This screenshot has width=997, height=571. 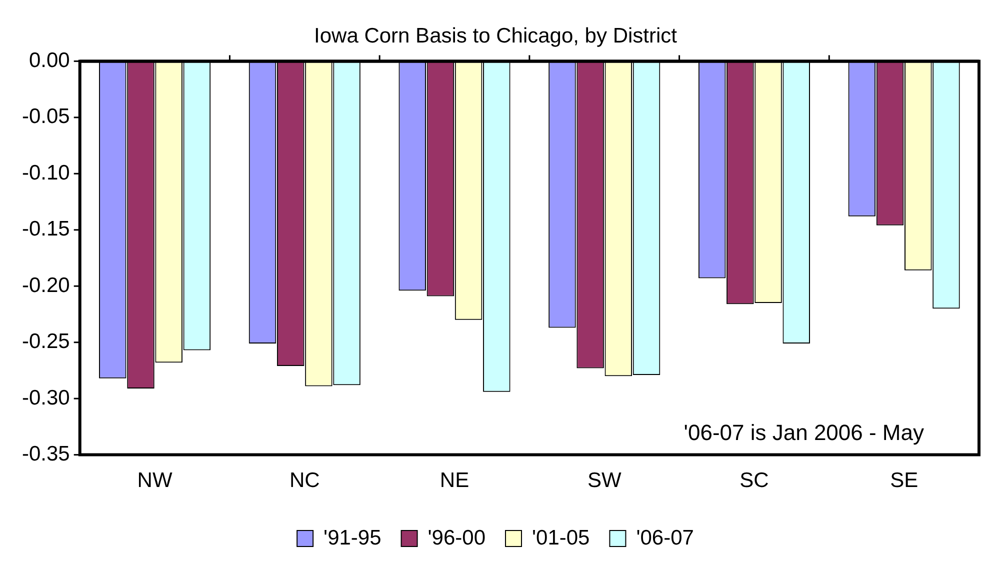 I want to click on y-tick-label: -0.30, so click(x=46, y=398).